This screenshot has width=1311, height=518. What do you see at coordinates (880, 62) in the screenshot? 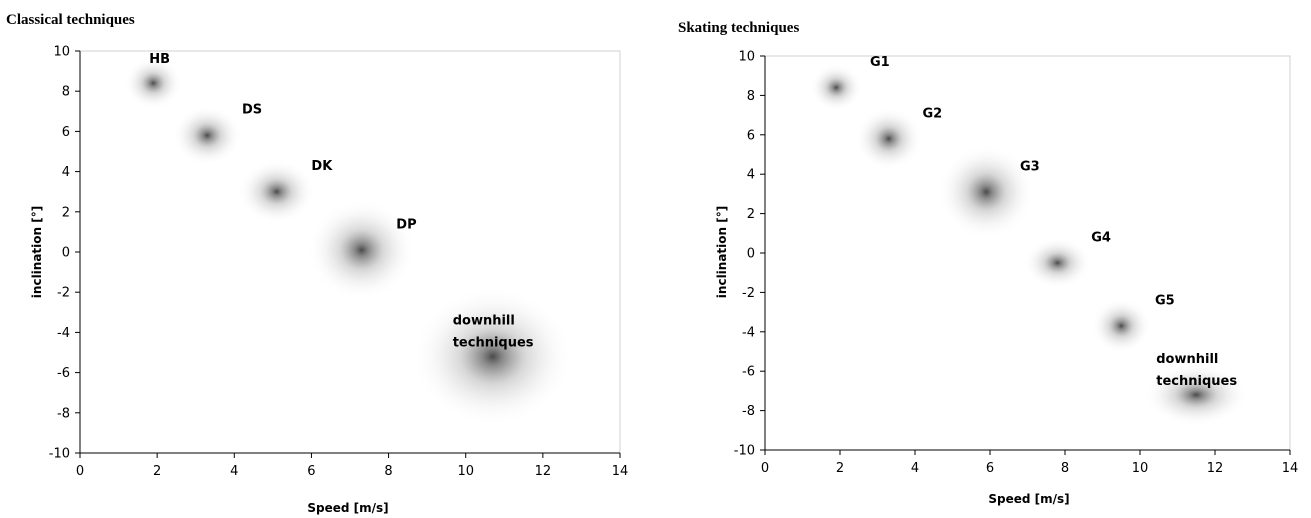
I see `data-point-label: G1` at bounding box center [880, 62].